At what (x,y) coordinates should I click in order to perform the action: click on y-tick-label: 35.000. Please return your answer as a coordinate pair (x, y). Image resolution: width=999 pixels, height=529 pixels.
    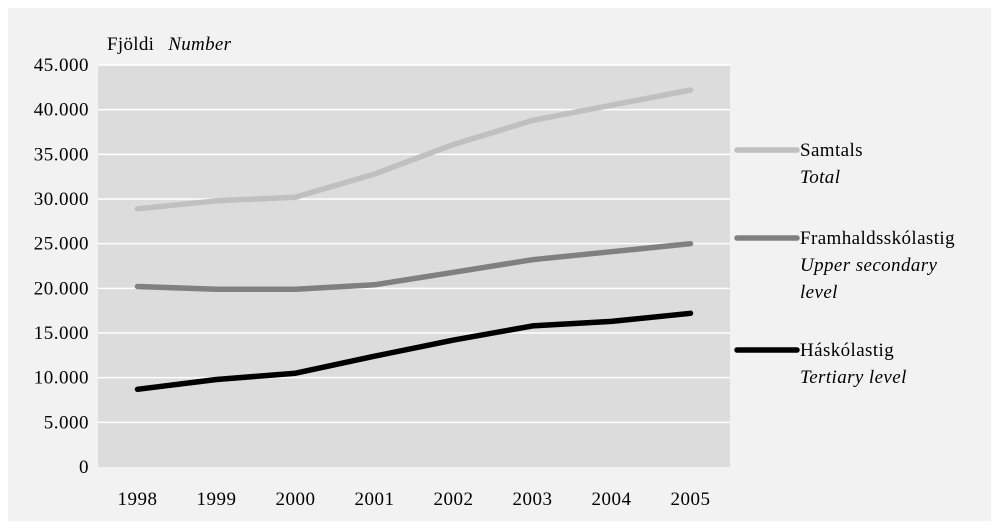
    Looking at the image, I should click on (61, 154).